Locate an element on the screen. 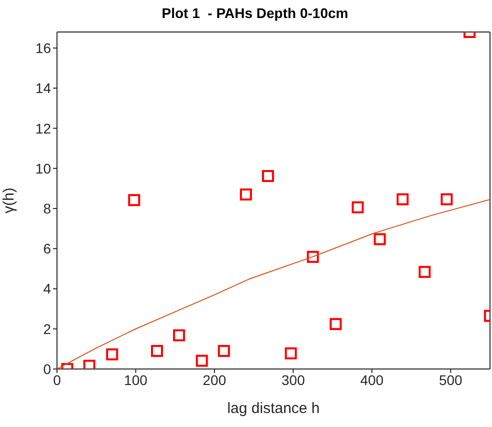 Image resolution: width=492 pixels, height=427 pixels. y-tick-label: 4 is located at coordinates (47, 288).